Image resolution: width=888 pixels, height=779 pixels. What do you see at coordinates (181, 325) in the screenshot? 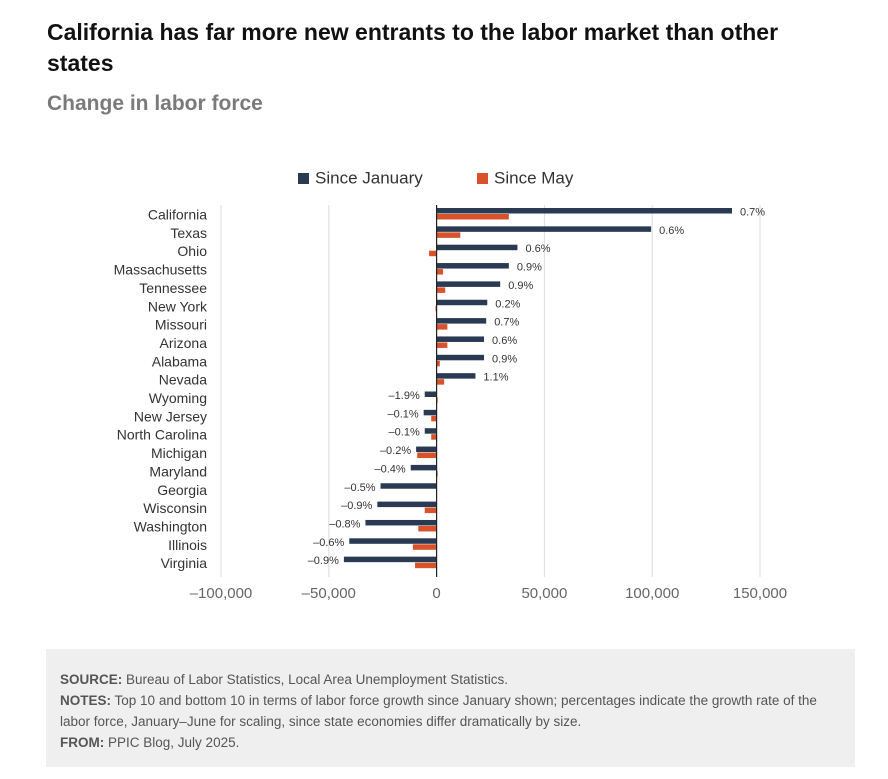
I see `category-label: Missouri` at bounding box center [181, 325].